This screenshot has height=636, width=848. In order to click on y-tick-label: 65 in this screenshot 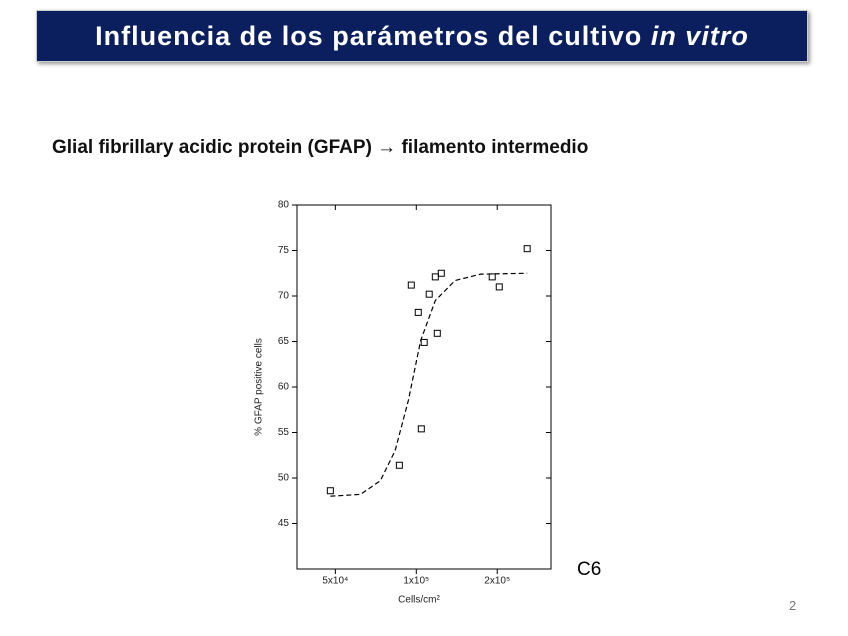, I will do `click(284, 341)`.